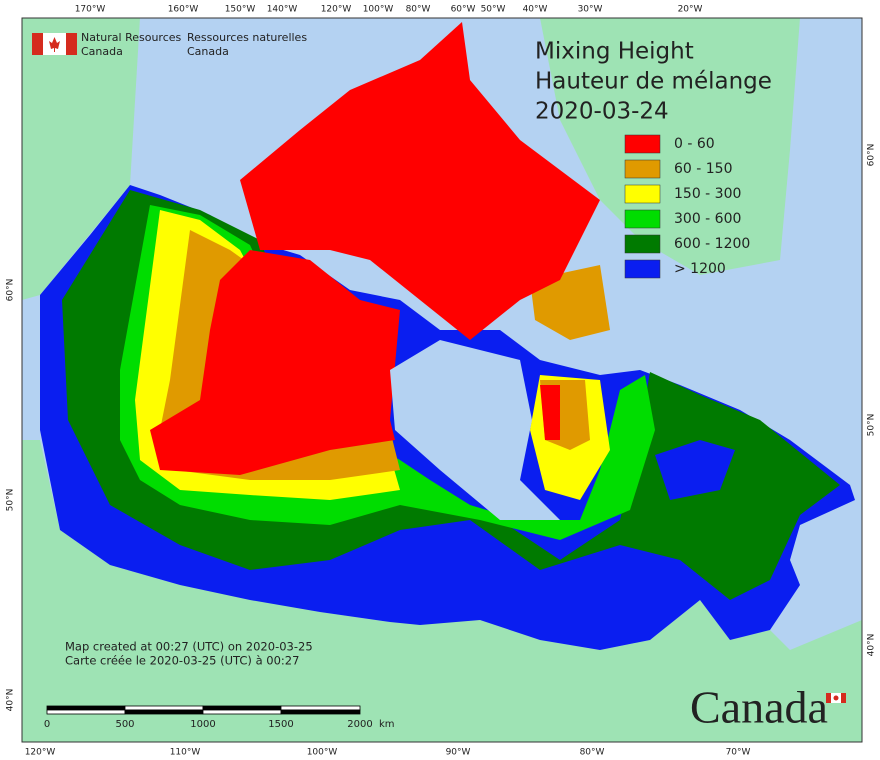  Describe the element at coordinates (182, 661) in the screenshot. I see `credit-line: Carte créée le 2020-03-25 (UTC) à 00:27` at that location.